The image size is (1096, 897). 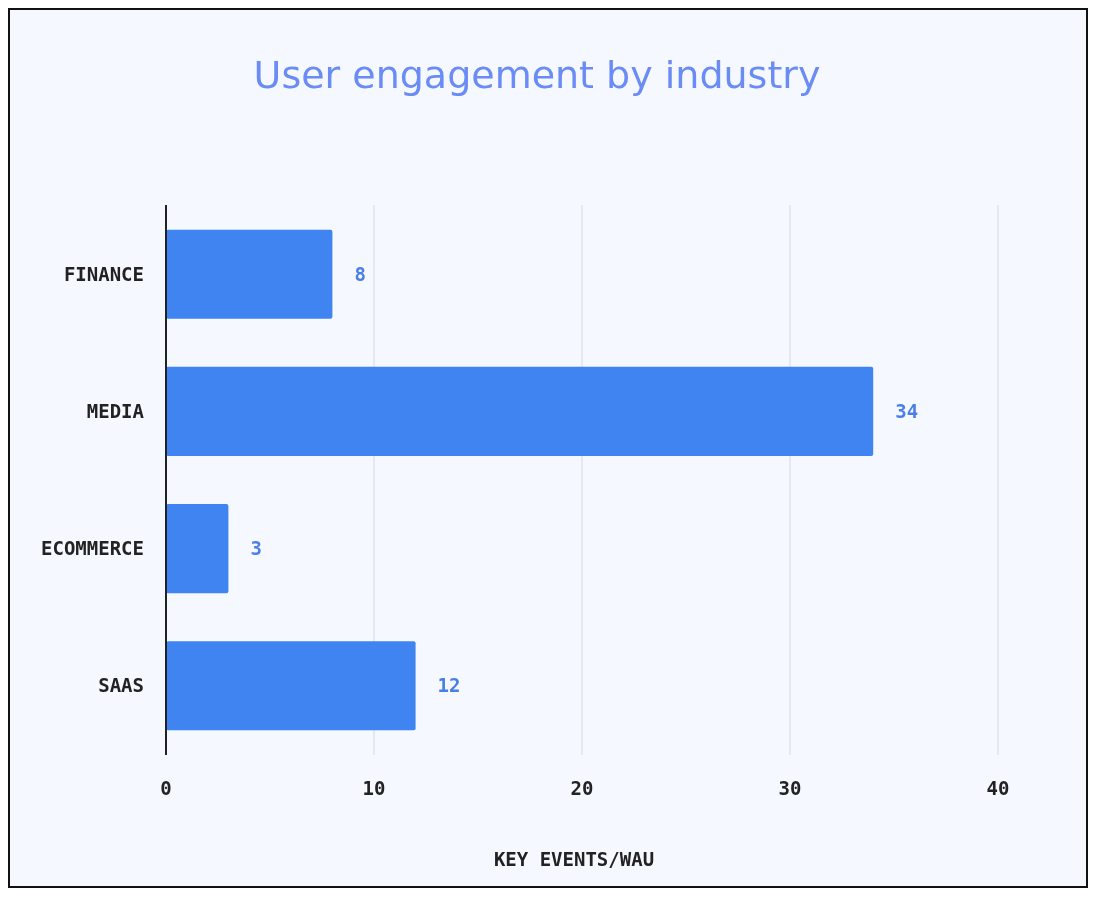 I want to click on data-label: 12, so click(x=449, y=685).